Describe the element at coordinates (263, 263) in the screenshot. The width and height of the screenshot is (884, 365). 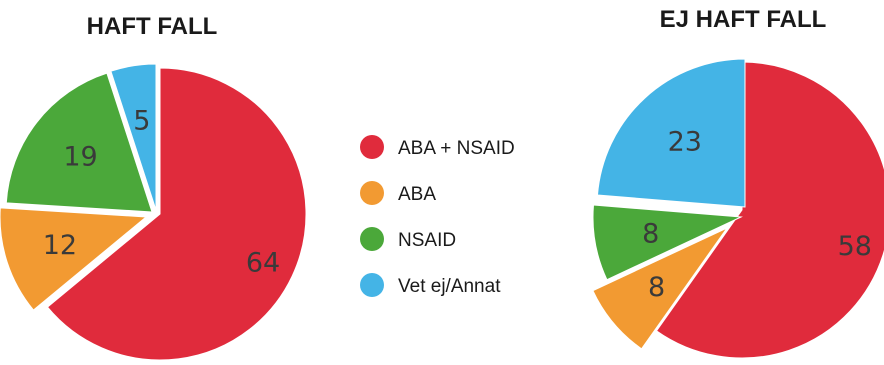
I see `left-pie-slice-label-1: 64` at that location.